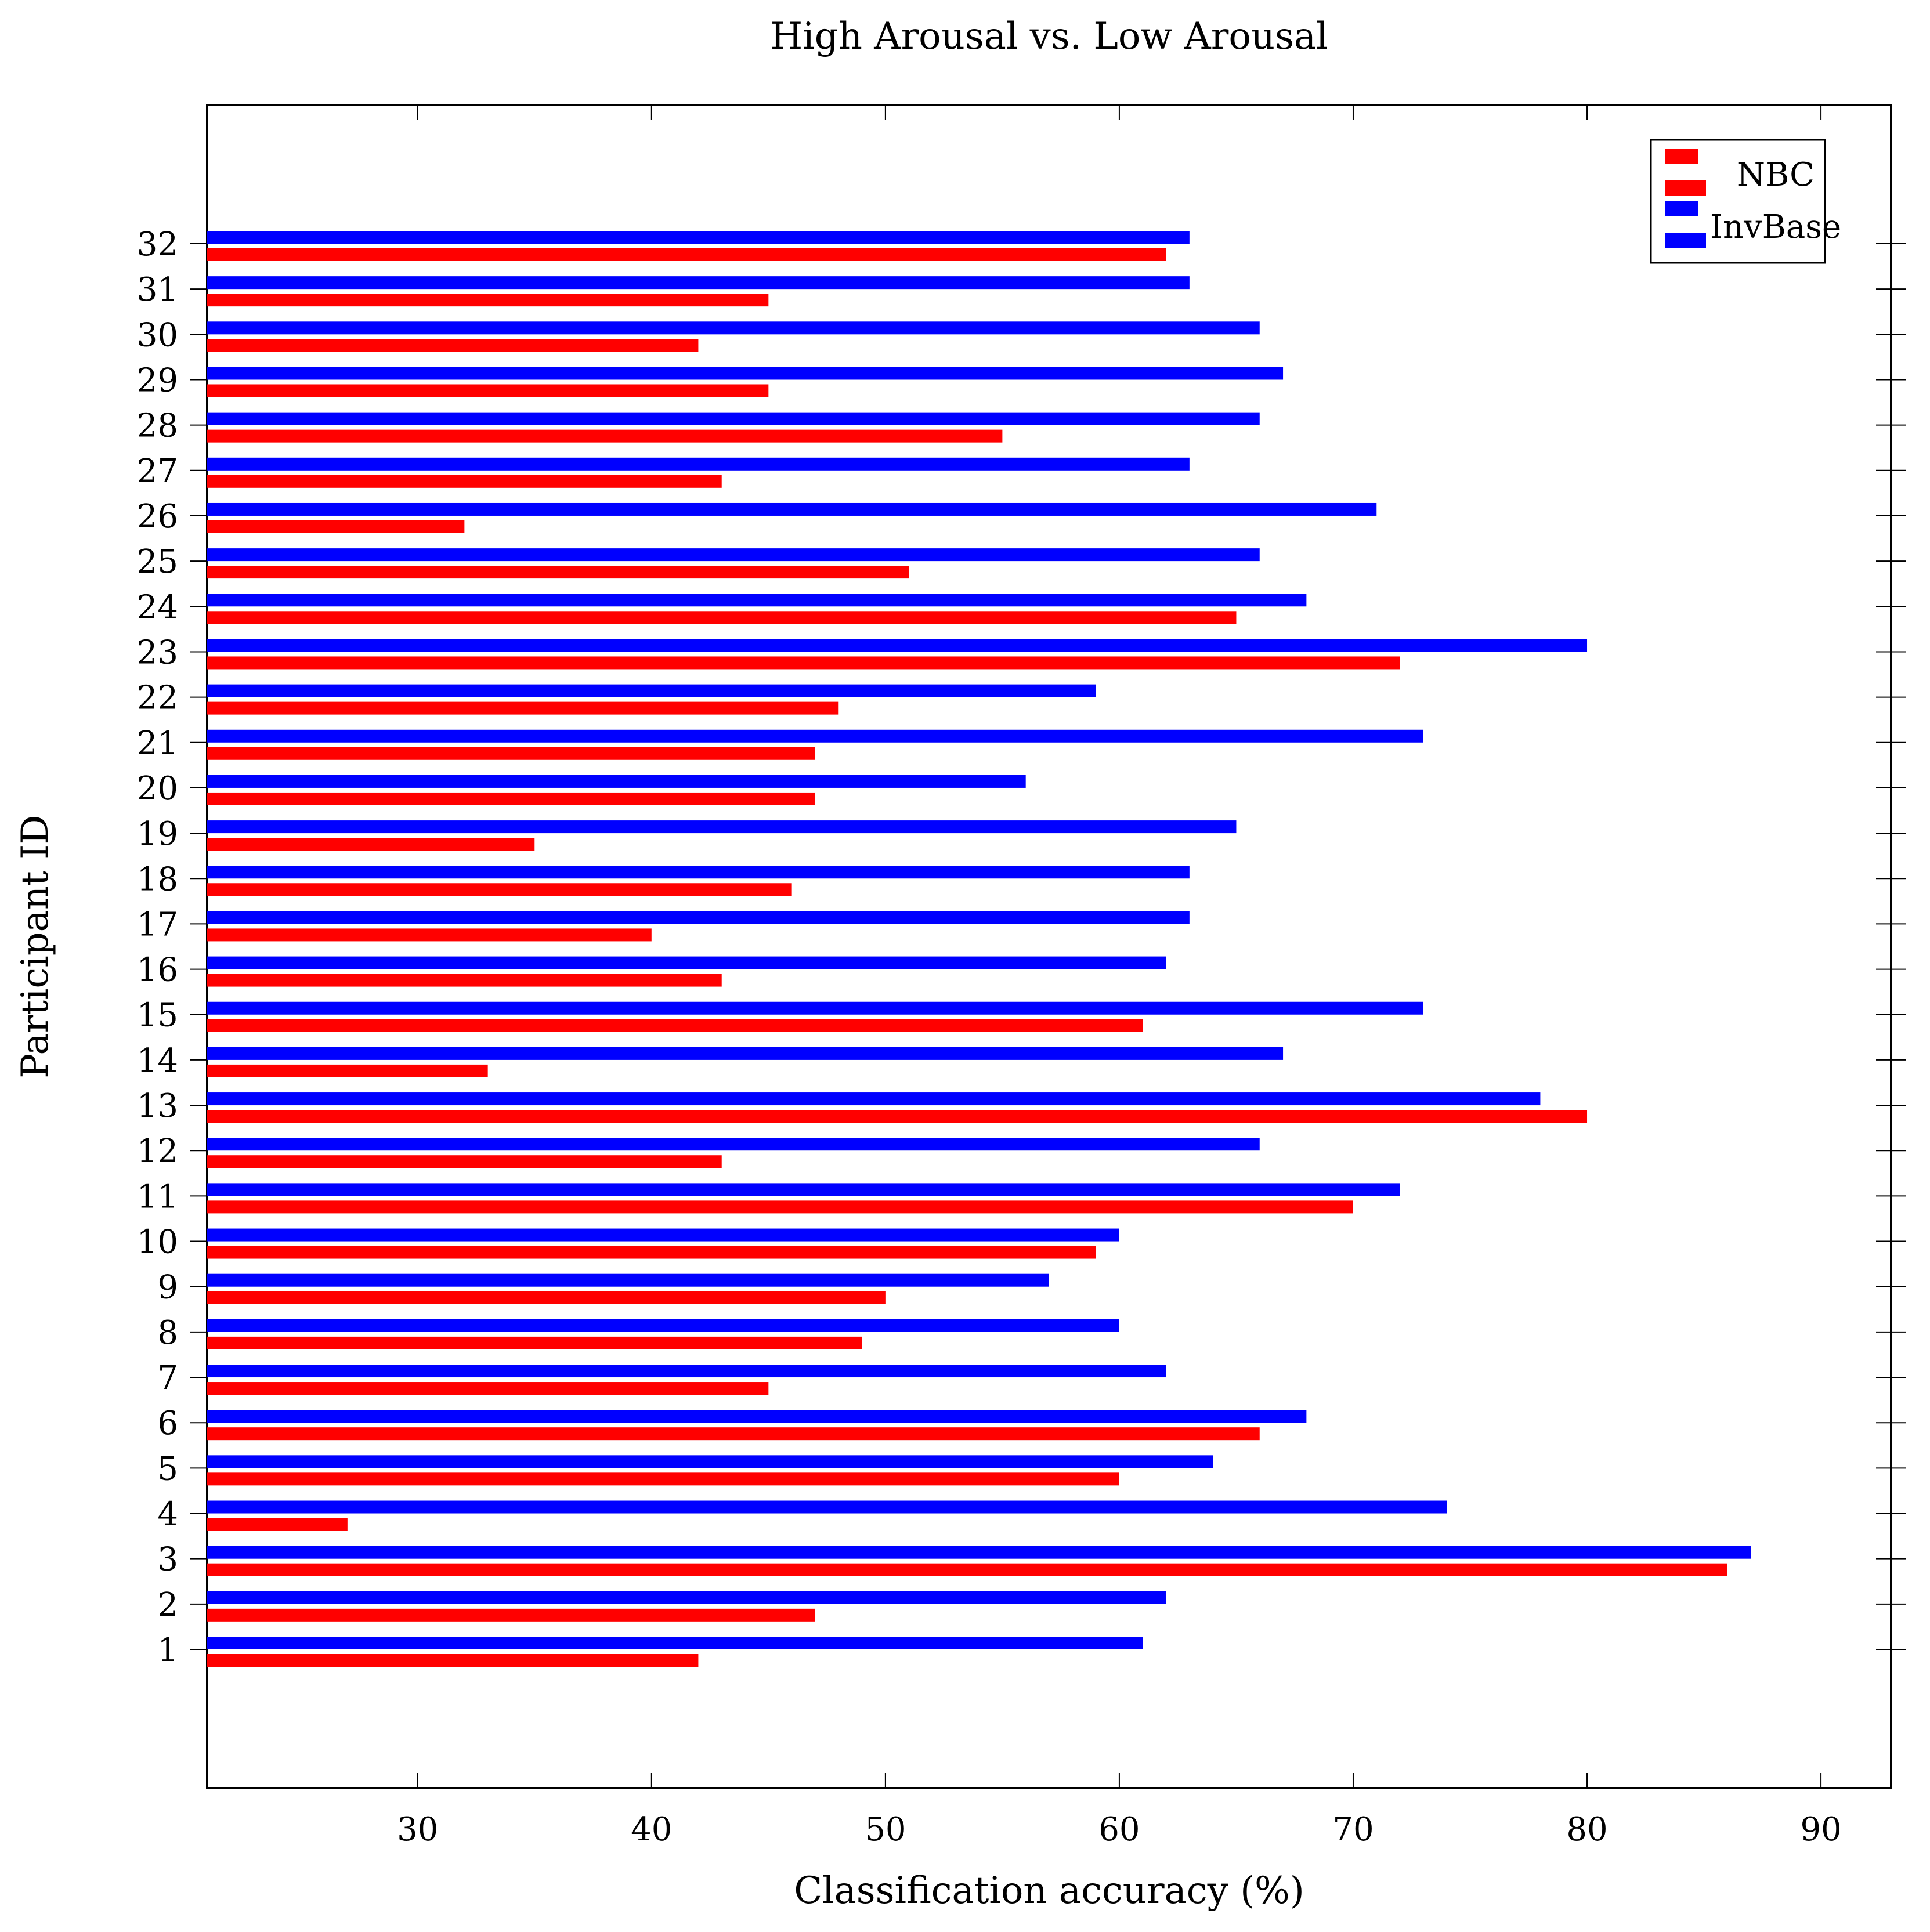  I want to click on x-tick-label: 60, so click(1119, 1829).